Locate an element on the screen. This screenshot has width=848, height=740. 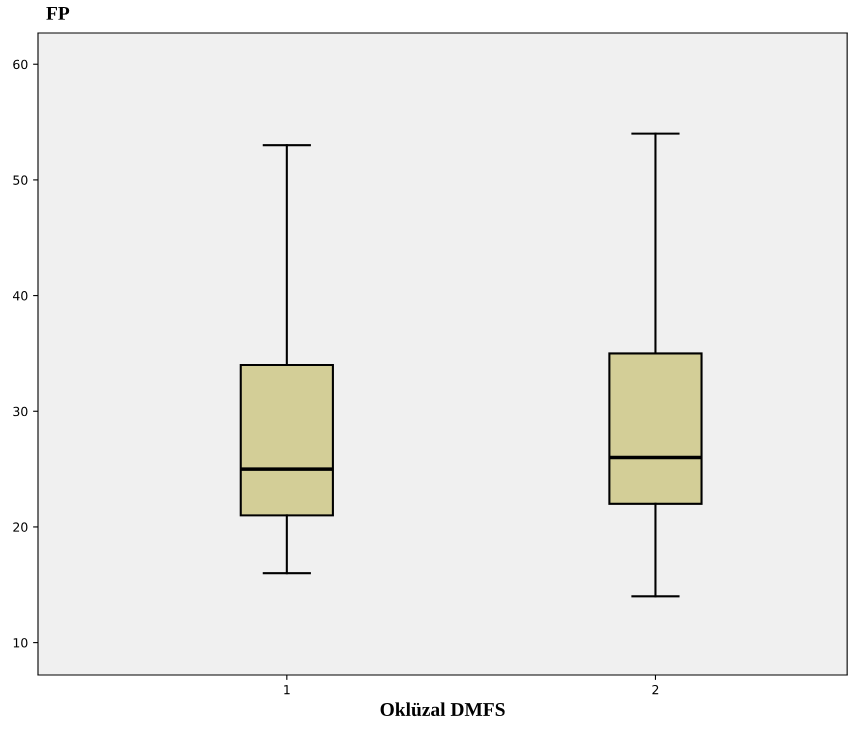
y-tick-label: 20 is located at coordinates (20, 527).